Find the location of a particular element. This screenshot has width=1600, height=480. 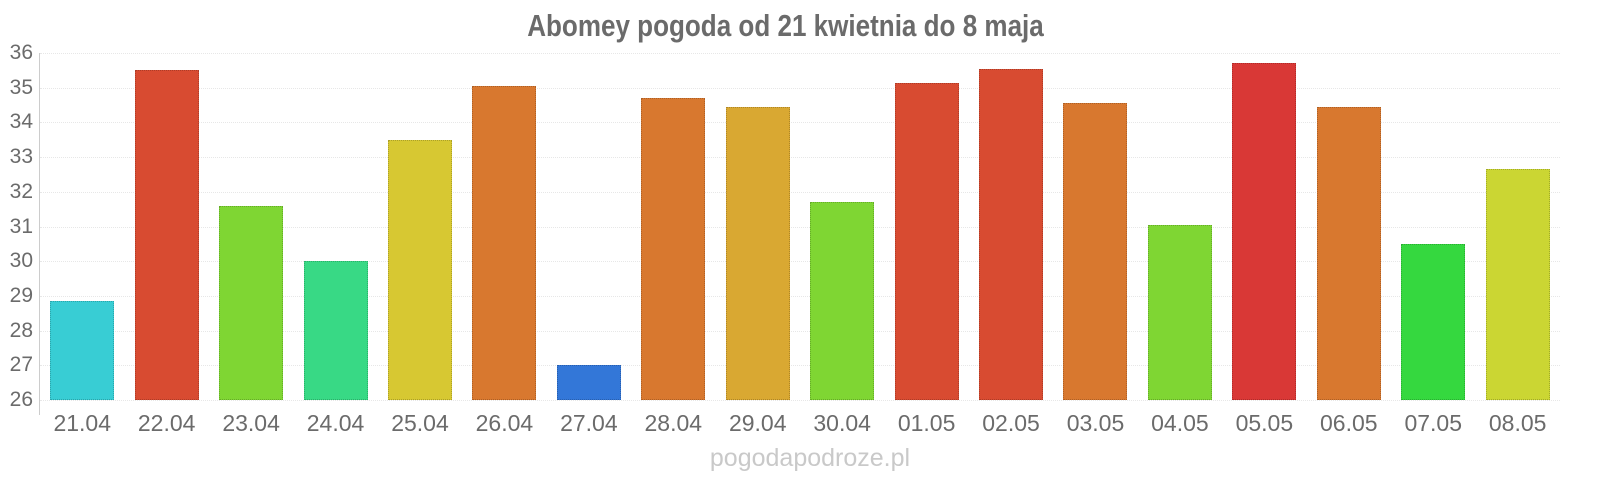

bar-slot-30.04 is located at coordinates (842, 226).